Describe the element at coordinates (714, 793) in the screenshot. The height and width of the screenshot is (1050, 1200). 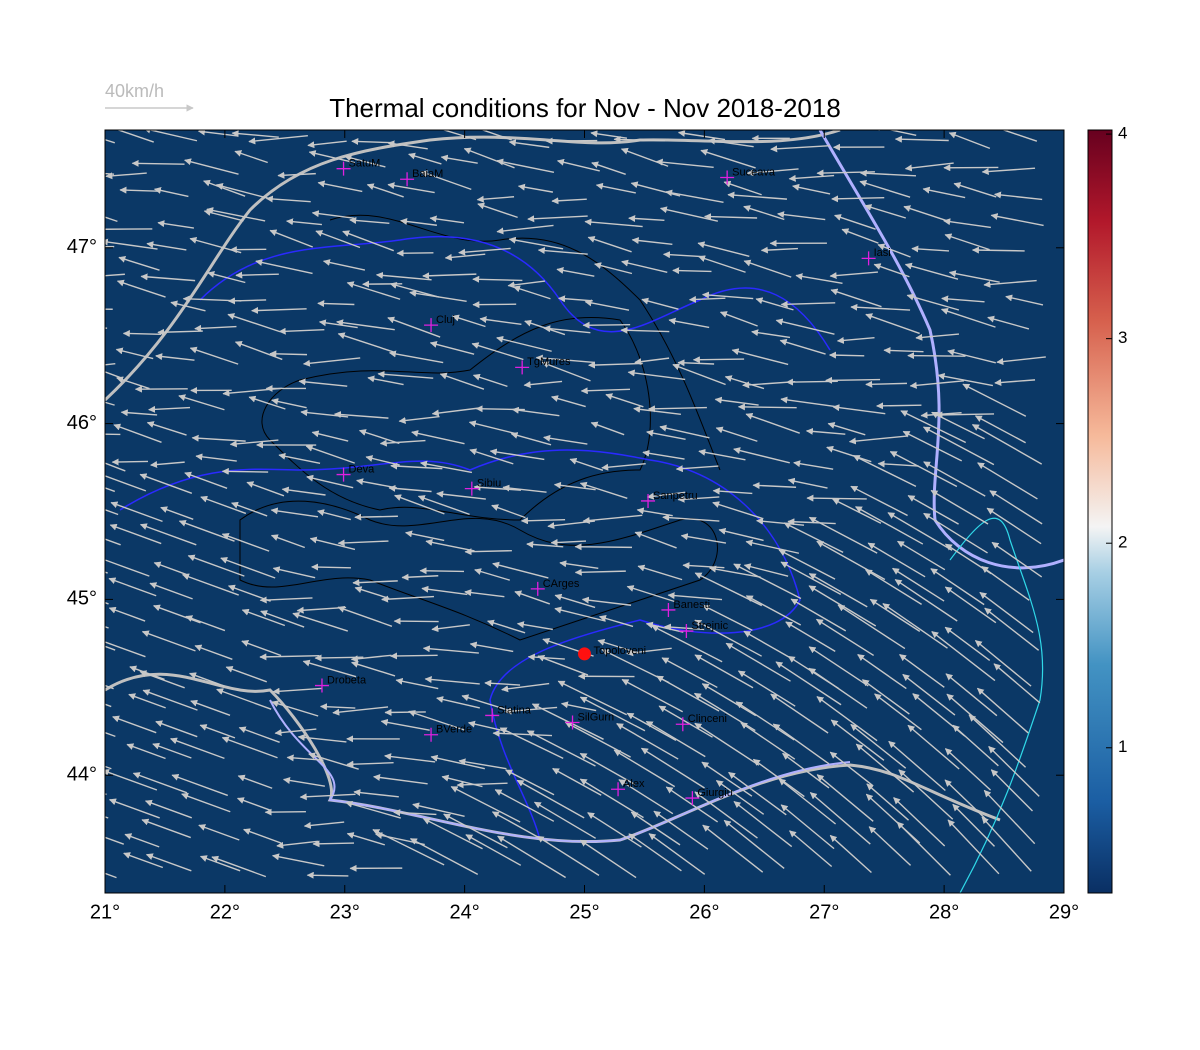
I see `station-label: Giurgiu` at that location.